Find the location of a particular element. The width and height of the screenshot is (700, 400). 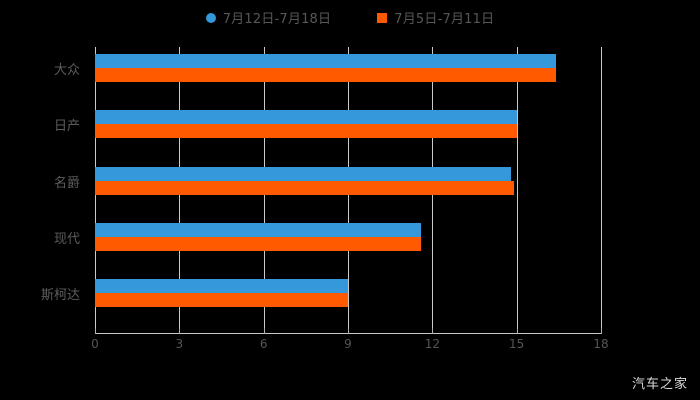

watermark: 汽车之家 is located at coordinates (659, 384).